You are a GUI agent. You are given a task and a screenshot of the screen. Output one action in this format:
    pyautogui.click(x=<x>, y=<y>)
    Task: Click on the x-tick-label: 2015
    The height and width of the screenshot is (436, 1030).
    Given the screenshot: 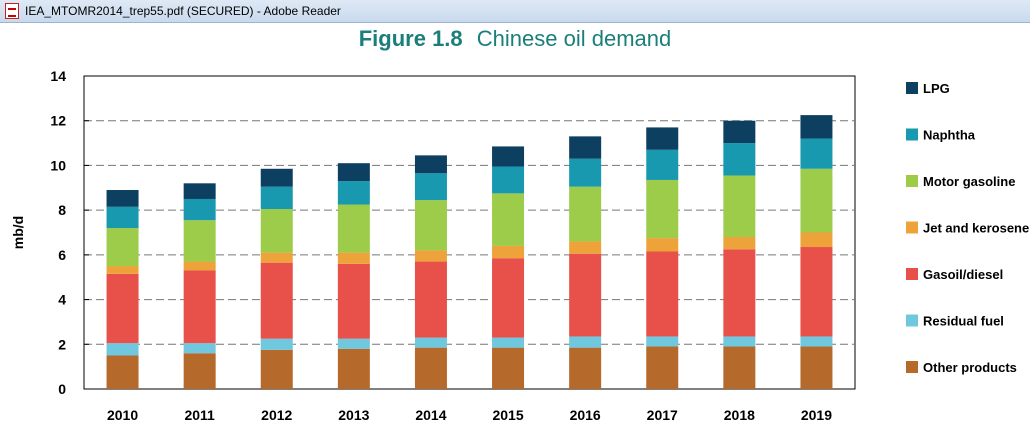 What is the action you would take?
    pyautogui.click(x=507, y=415)
    